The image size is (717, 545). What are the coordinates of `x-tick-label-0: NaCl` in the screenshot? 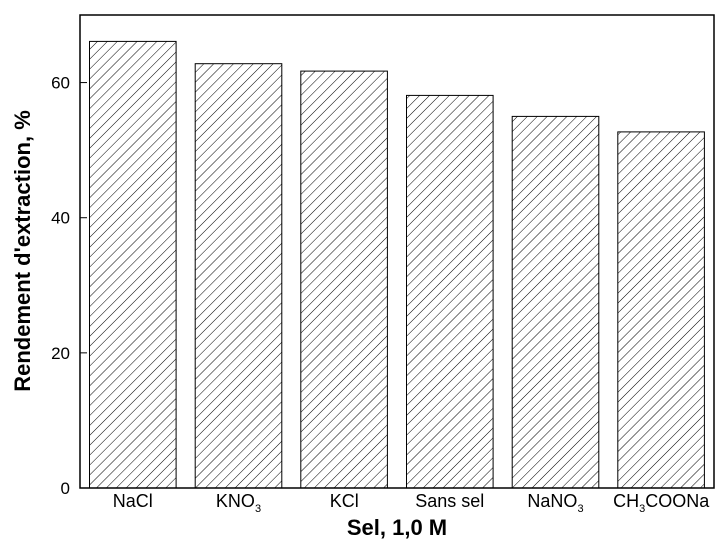 It's located at (133, 501).